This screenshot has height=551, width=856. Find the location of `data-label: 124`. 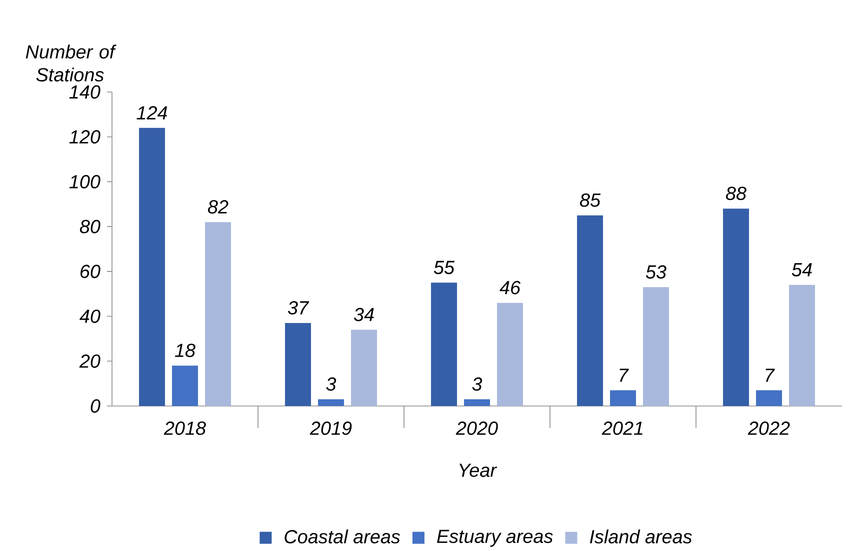

data-label: 124 is located at coordinates (152, 113).